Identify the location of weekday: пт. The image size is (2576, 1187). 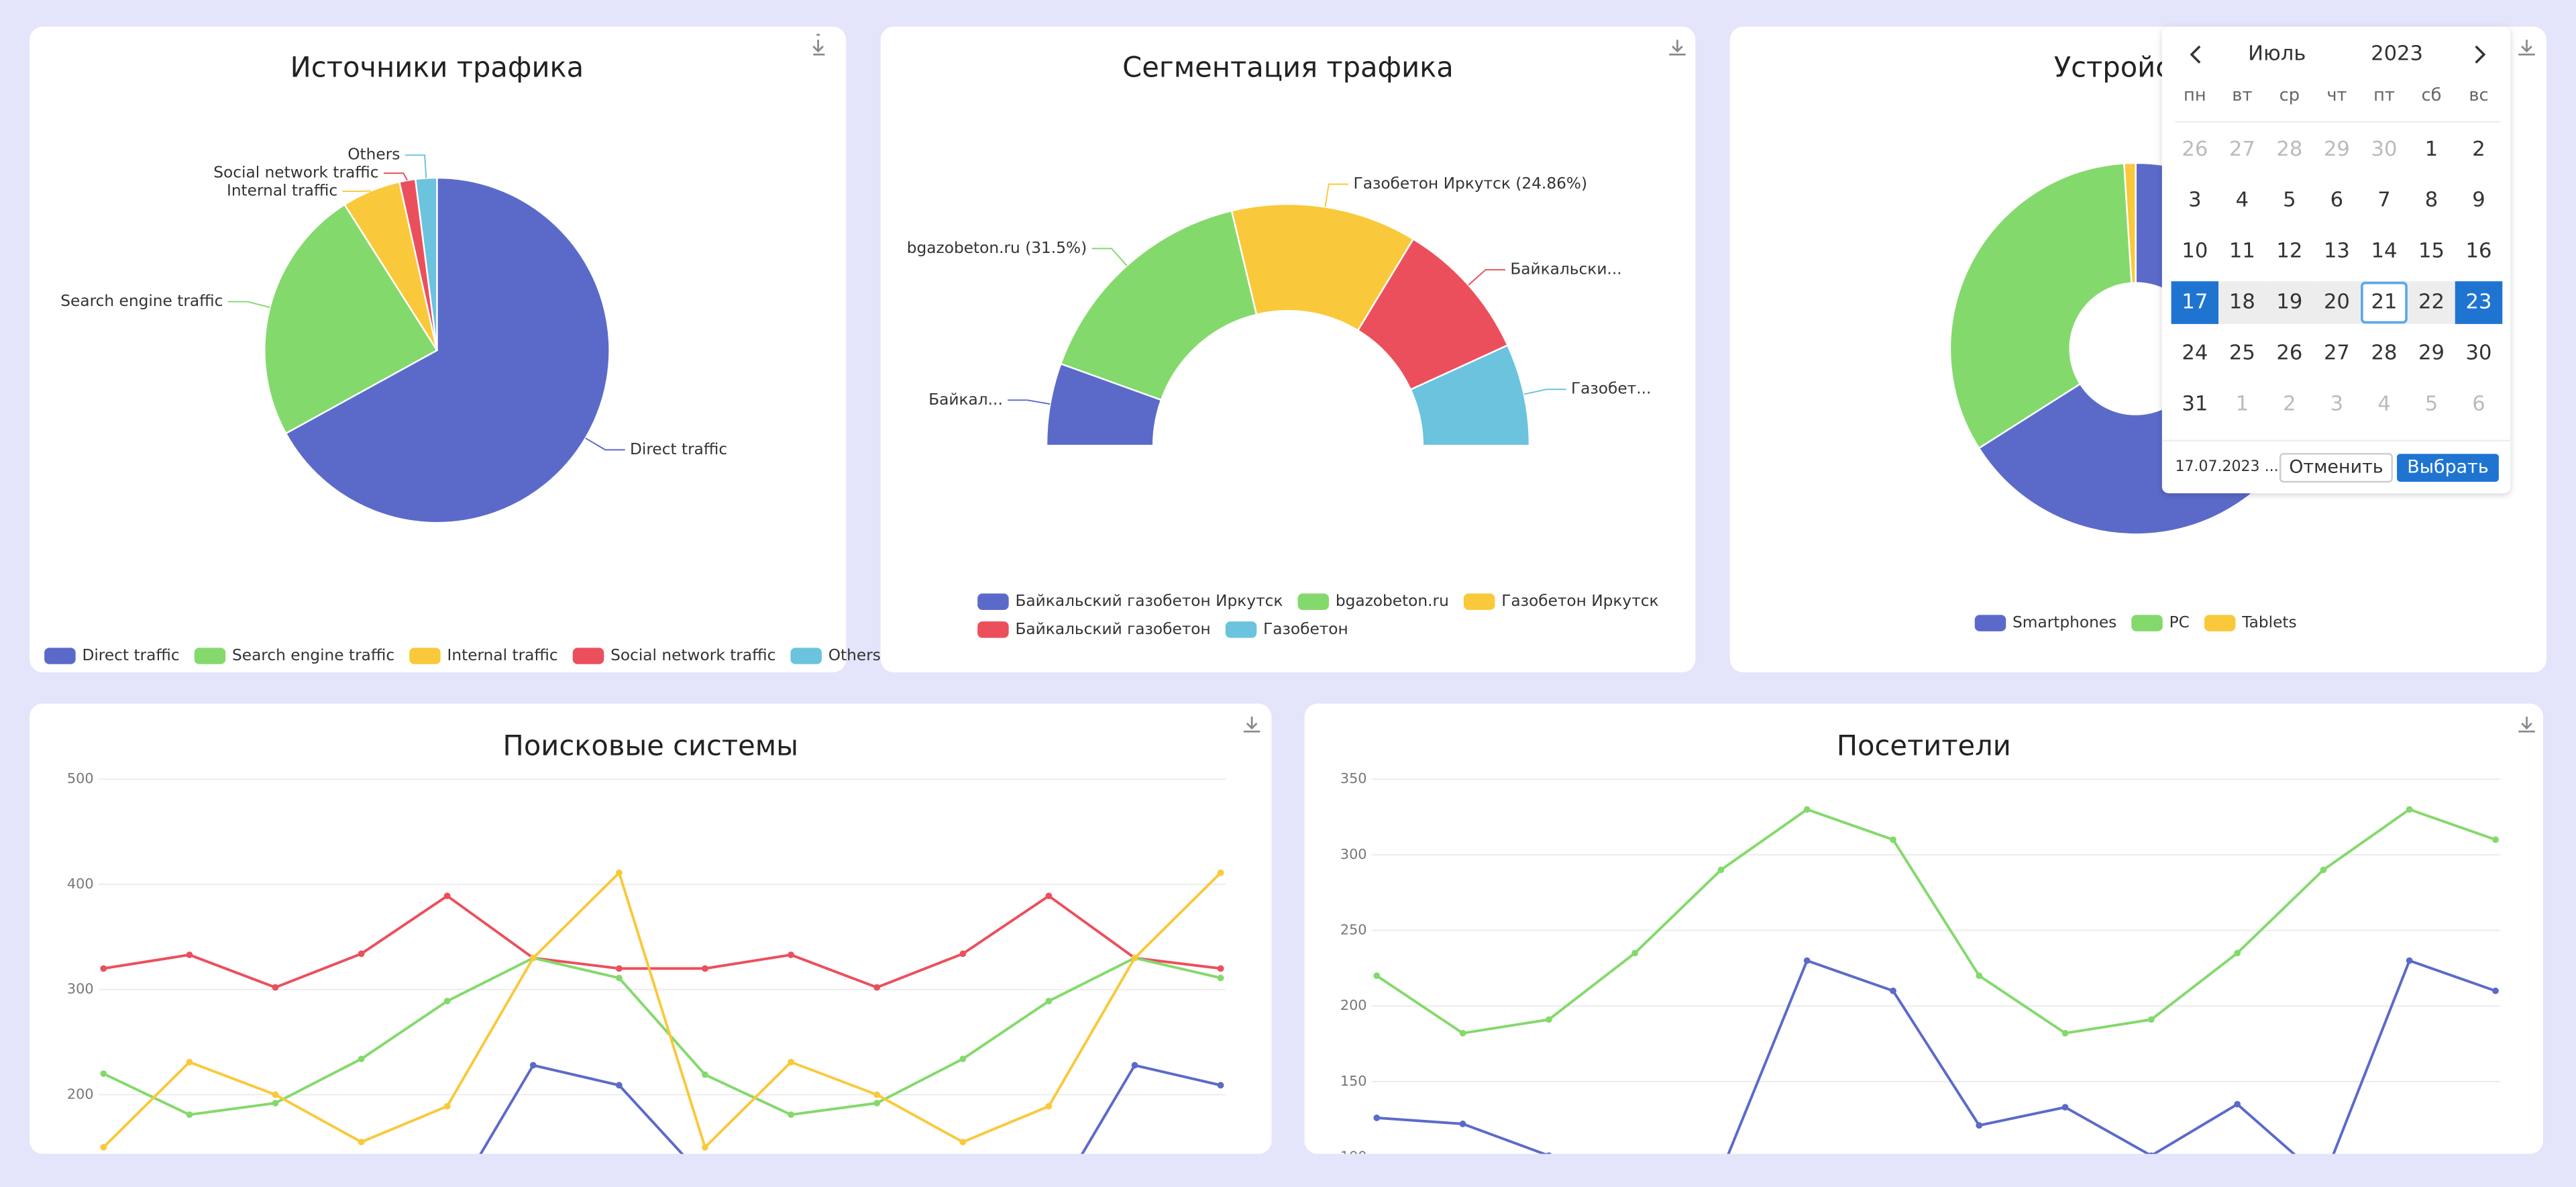
(2384, 95).